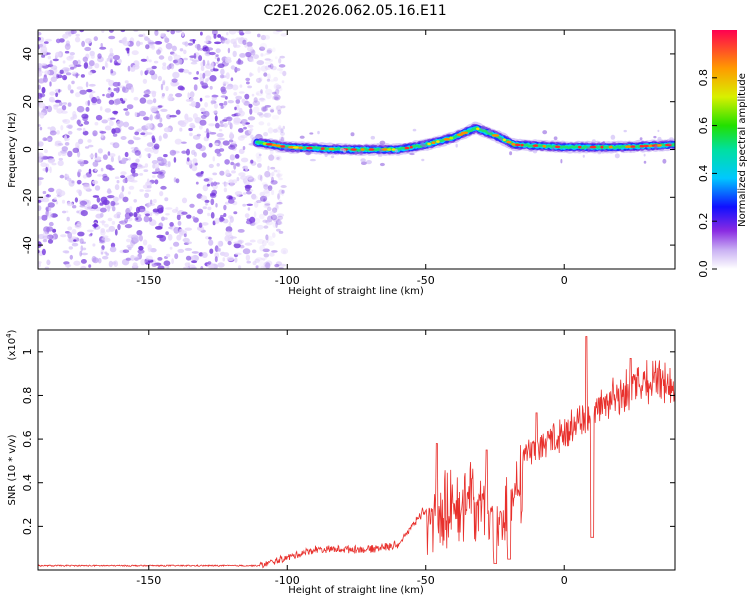 Image resolution: width=750 pixels, height=600 pixels. Describe the element at coordinates (283, 146) in the screenshot. I see `ridge-hotspot` at that location.